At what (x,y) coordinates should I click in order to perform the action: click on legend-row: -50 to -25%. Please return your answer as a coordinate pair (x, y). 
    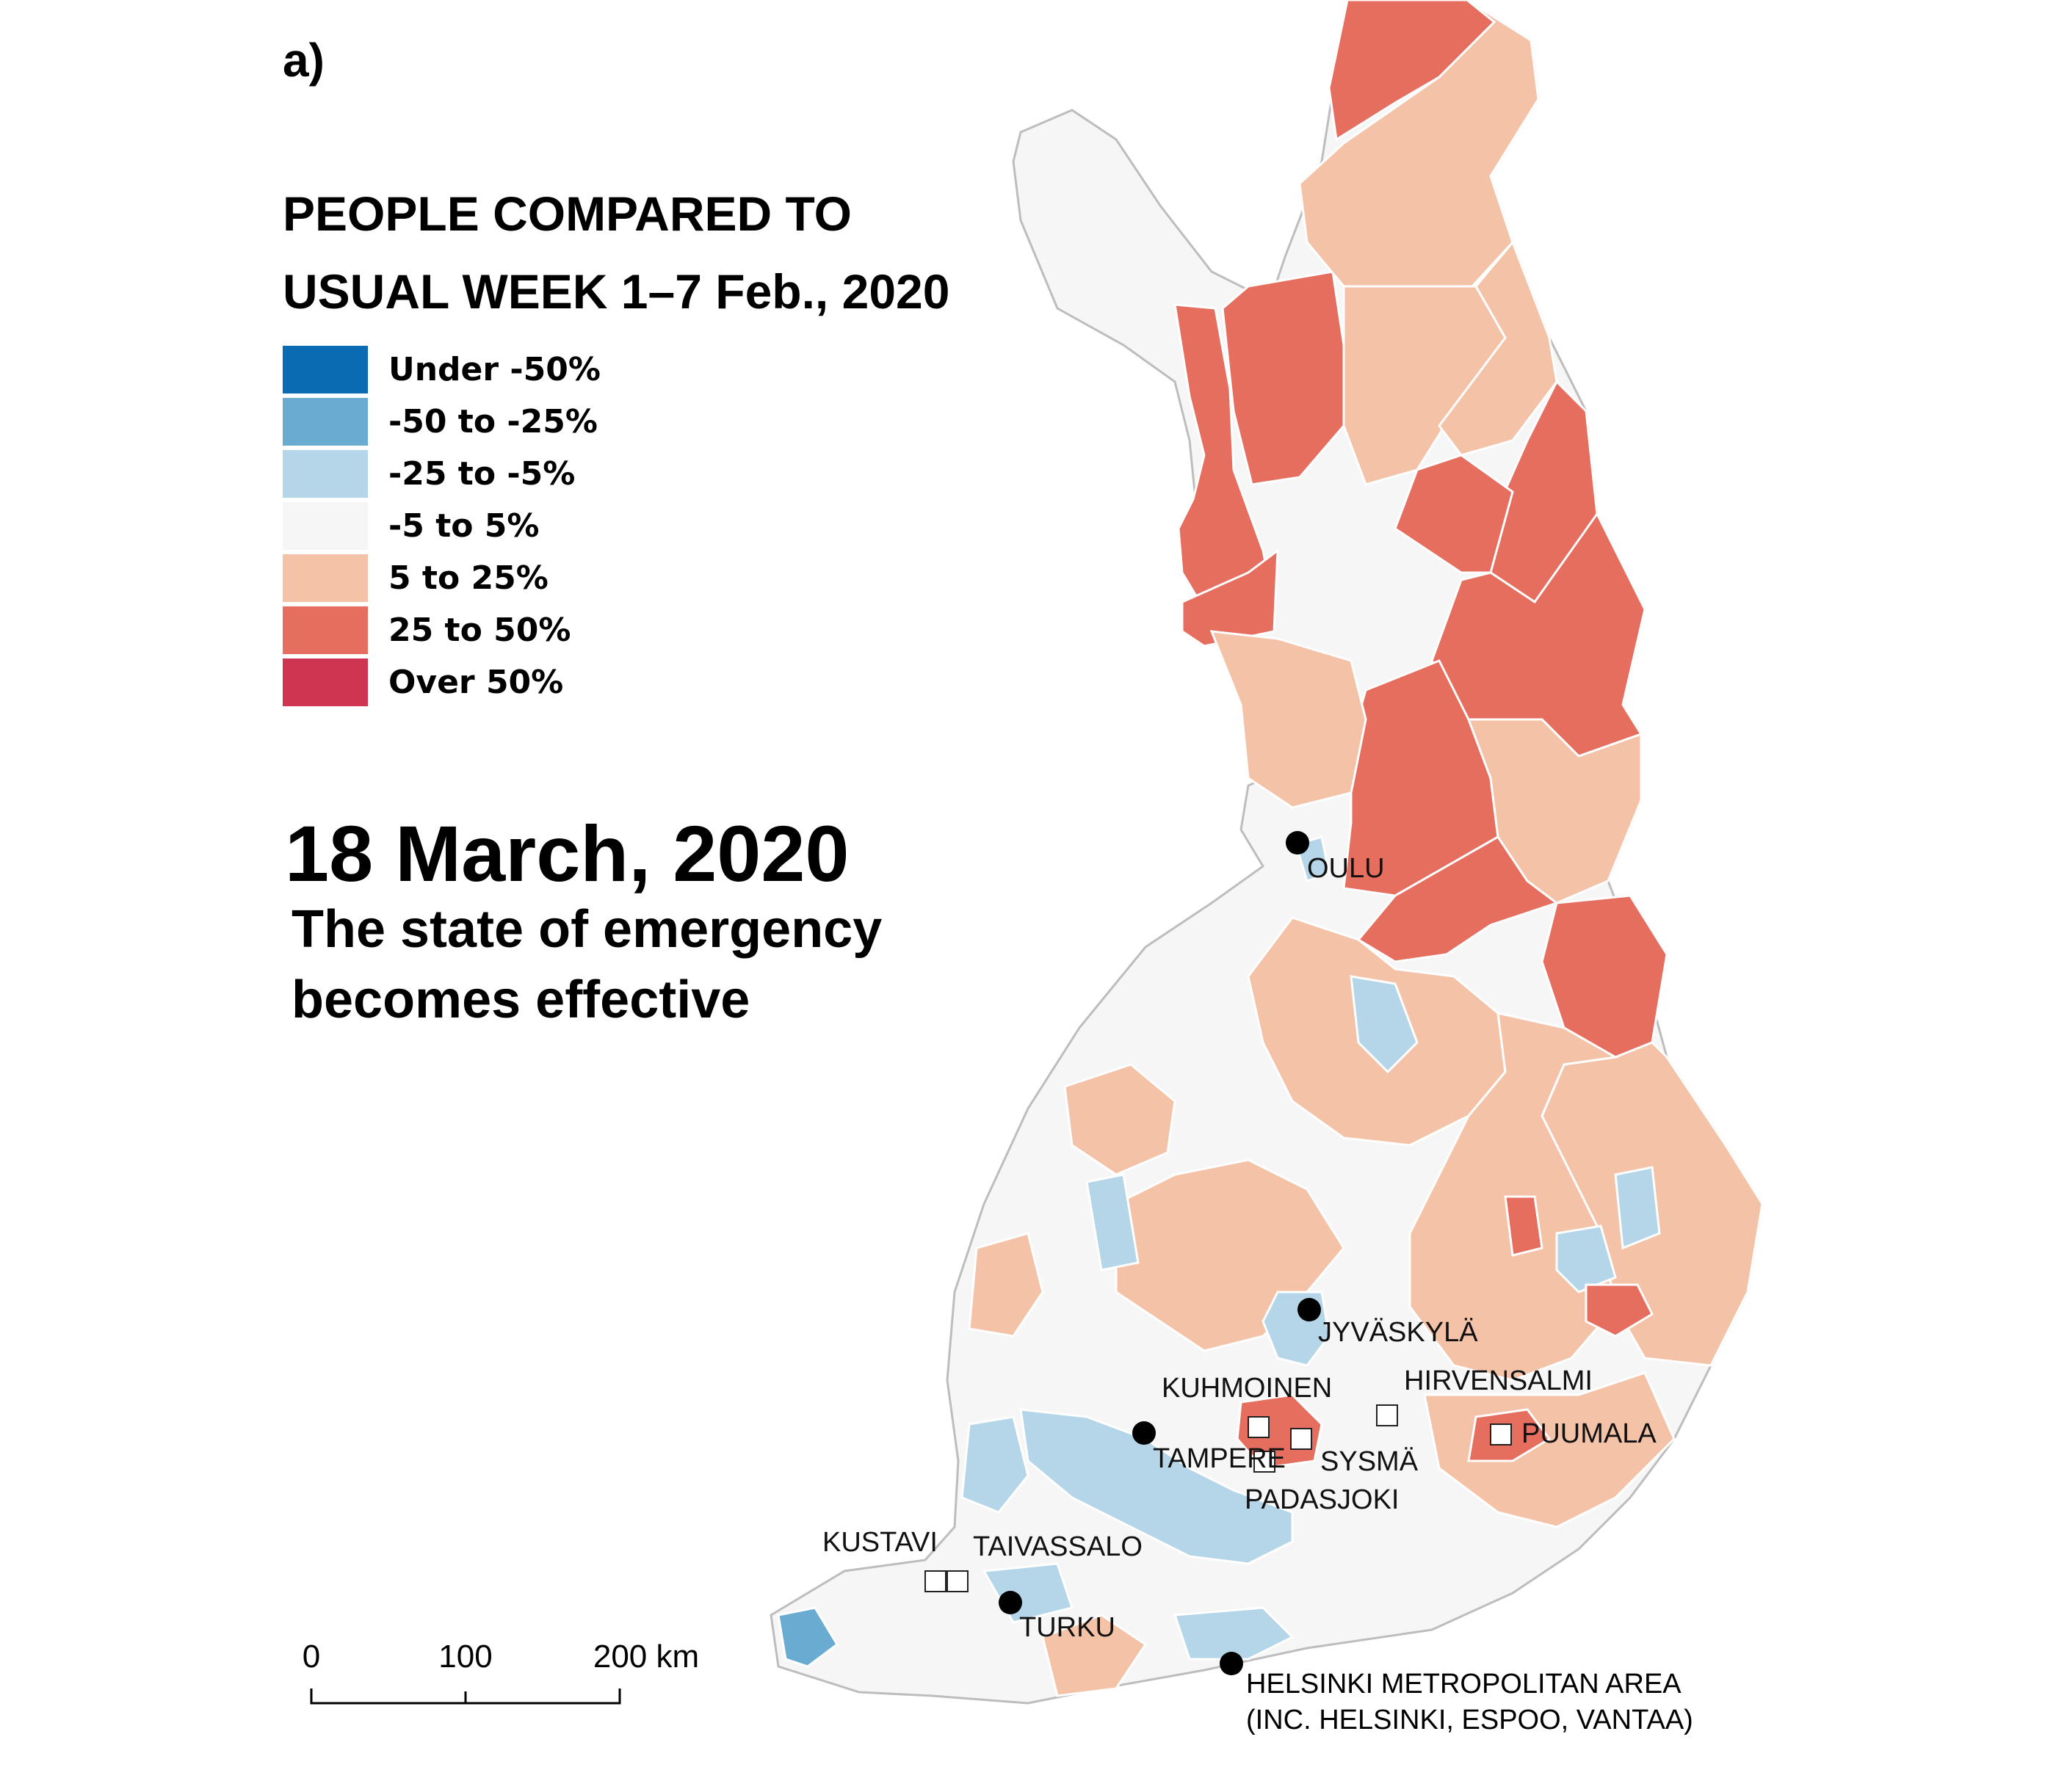
    Looking at the image, I should click on (442, 422).